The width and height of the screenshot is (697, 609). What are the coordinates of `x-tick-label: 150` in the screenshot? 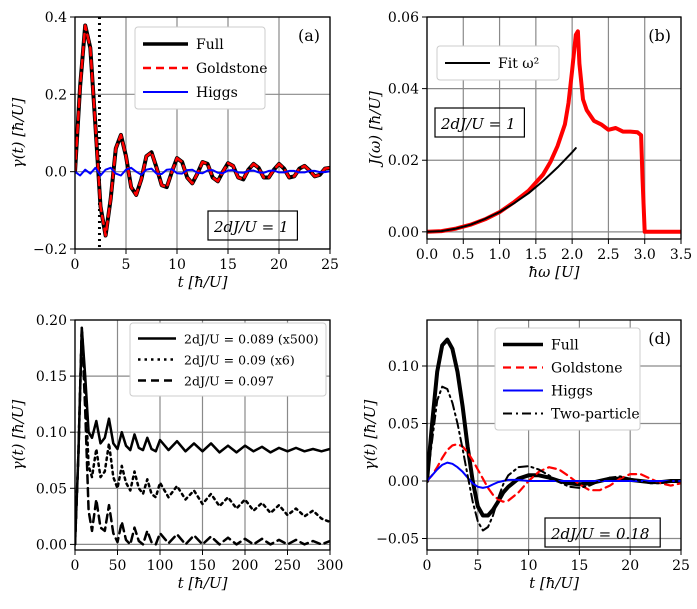 It's located at (202, 566).